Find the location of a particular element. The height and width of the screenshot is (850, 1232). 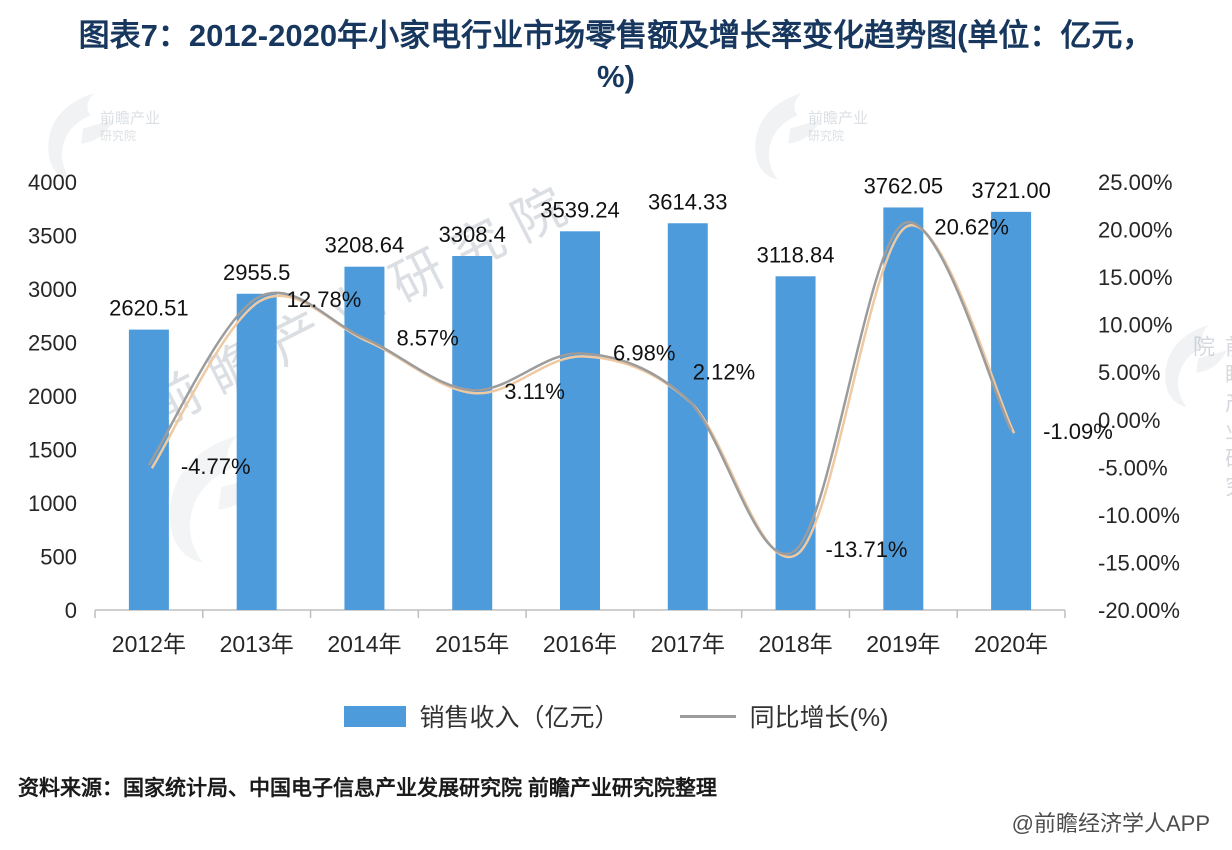

growth-value-label: -4.77% is located at coordinates (216, 466).